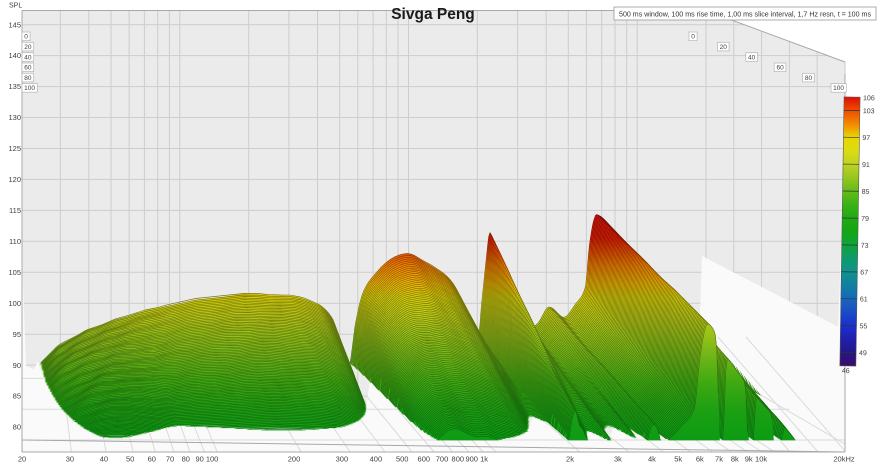 Image resolution: width=877 pixels, height=473 pixels. What do you see at coordinates (865, 246) in the screenshot?
I see `svg-text: 73` at bounding box center [865, 246].